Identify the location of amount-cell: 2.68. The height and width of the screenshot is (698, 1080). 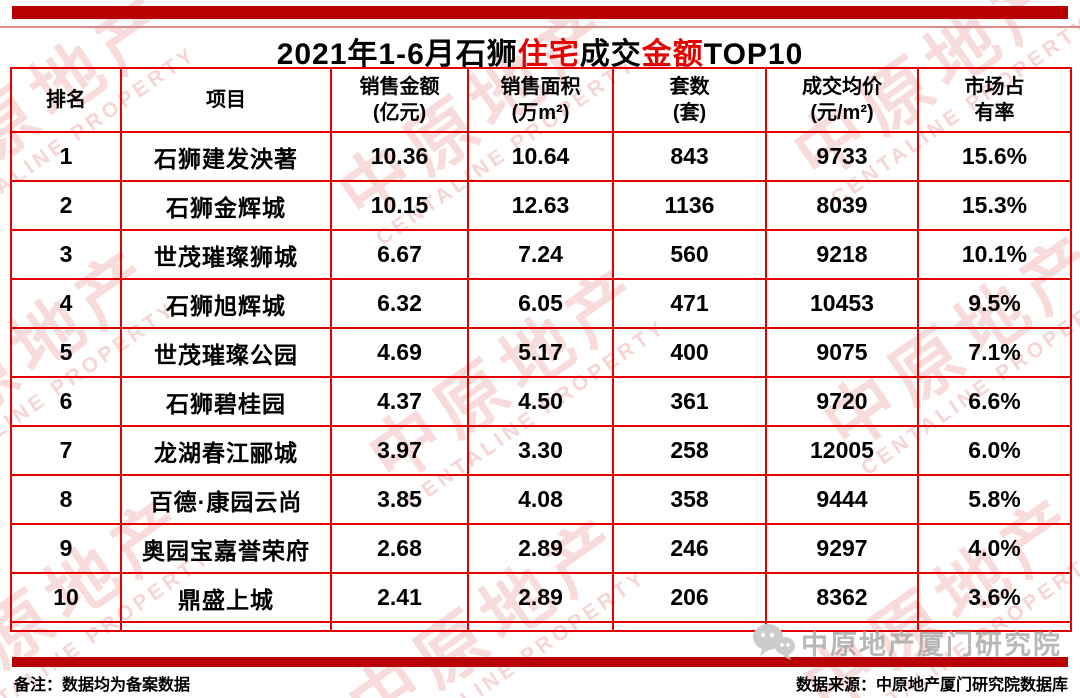
(399, 548).